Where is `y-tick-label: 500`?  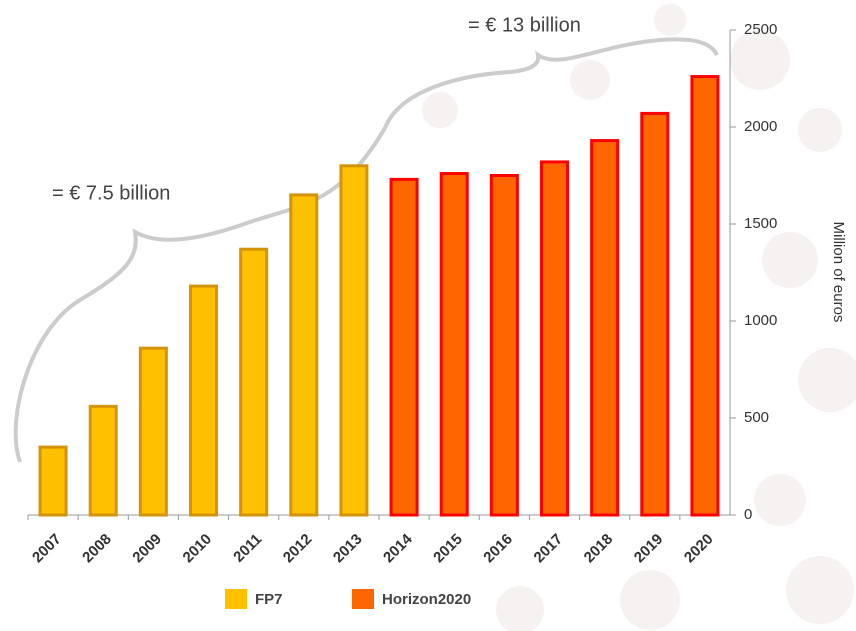
y-tick-label: 500 is located at coordinates (756, 417).